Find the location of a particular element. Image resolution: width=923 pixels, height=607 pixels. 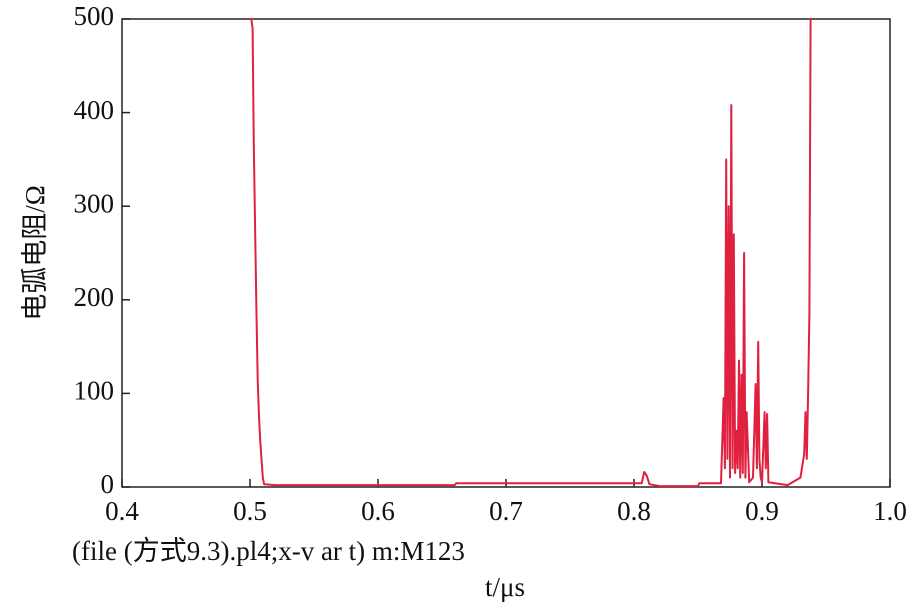

x-tick-label: 0.5 is located at coordinates (250, 511).